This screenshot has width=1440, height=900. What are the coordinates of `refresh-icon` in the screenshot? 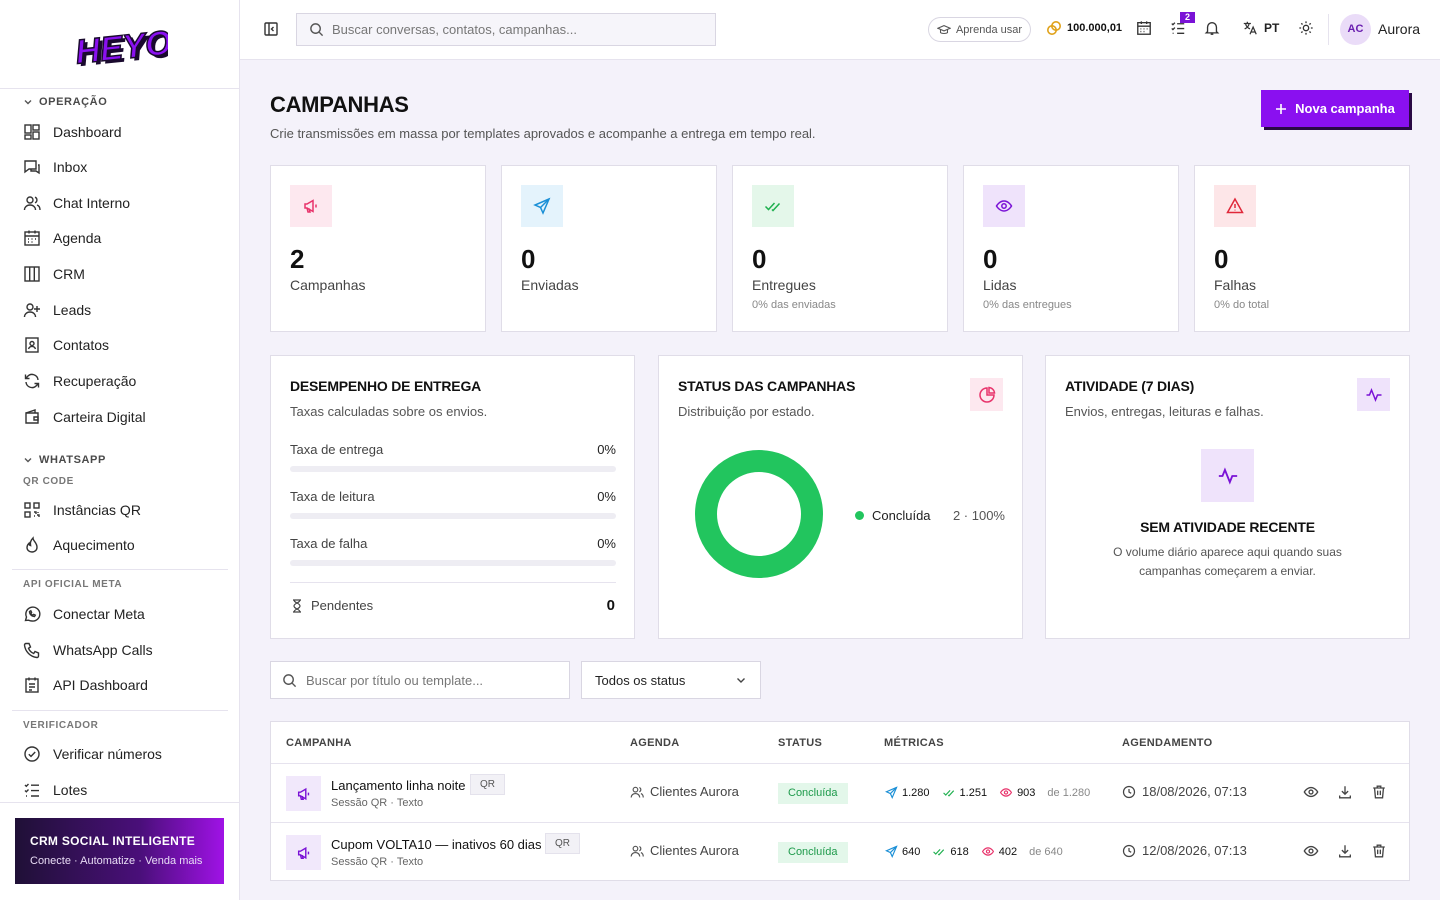 It's located at (32, 381).